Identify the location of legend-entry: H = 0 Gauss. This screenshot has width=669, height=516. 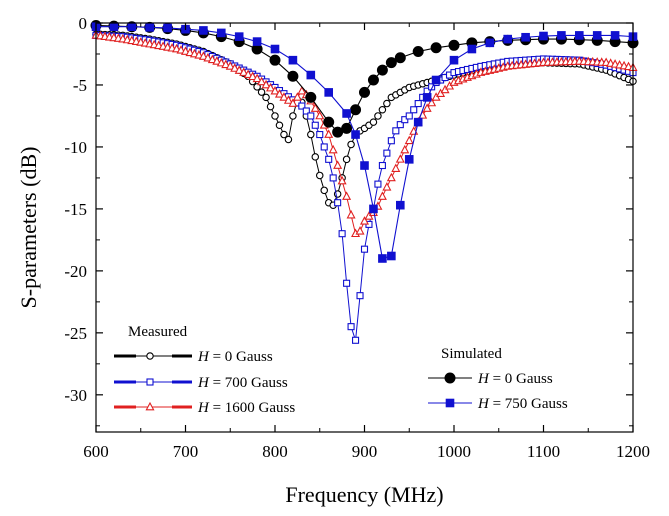
(193, 357).